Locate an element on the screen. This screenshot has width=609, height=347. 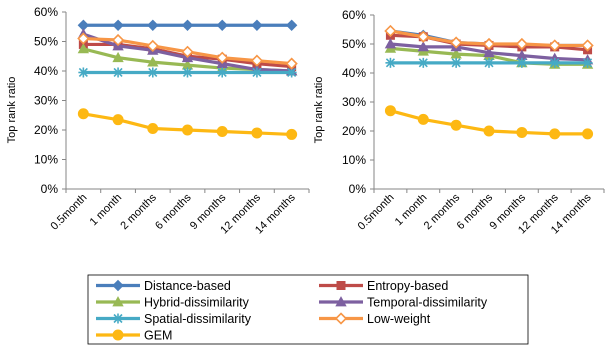
legend-item-low-weight: Low-weight is located at coordinates (375, 319).